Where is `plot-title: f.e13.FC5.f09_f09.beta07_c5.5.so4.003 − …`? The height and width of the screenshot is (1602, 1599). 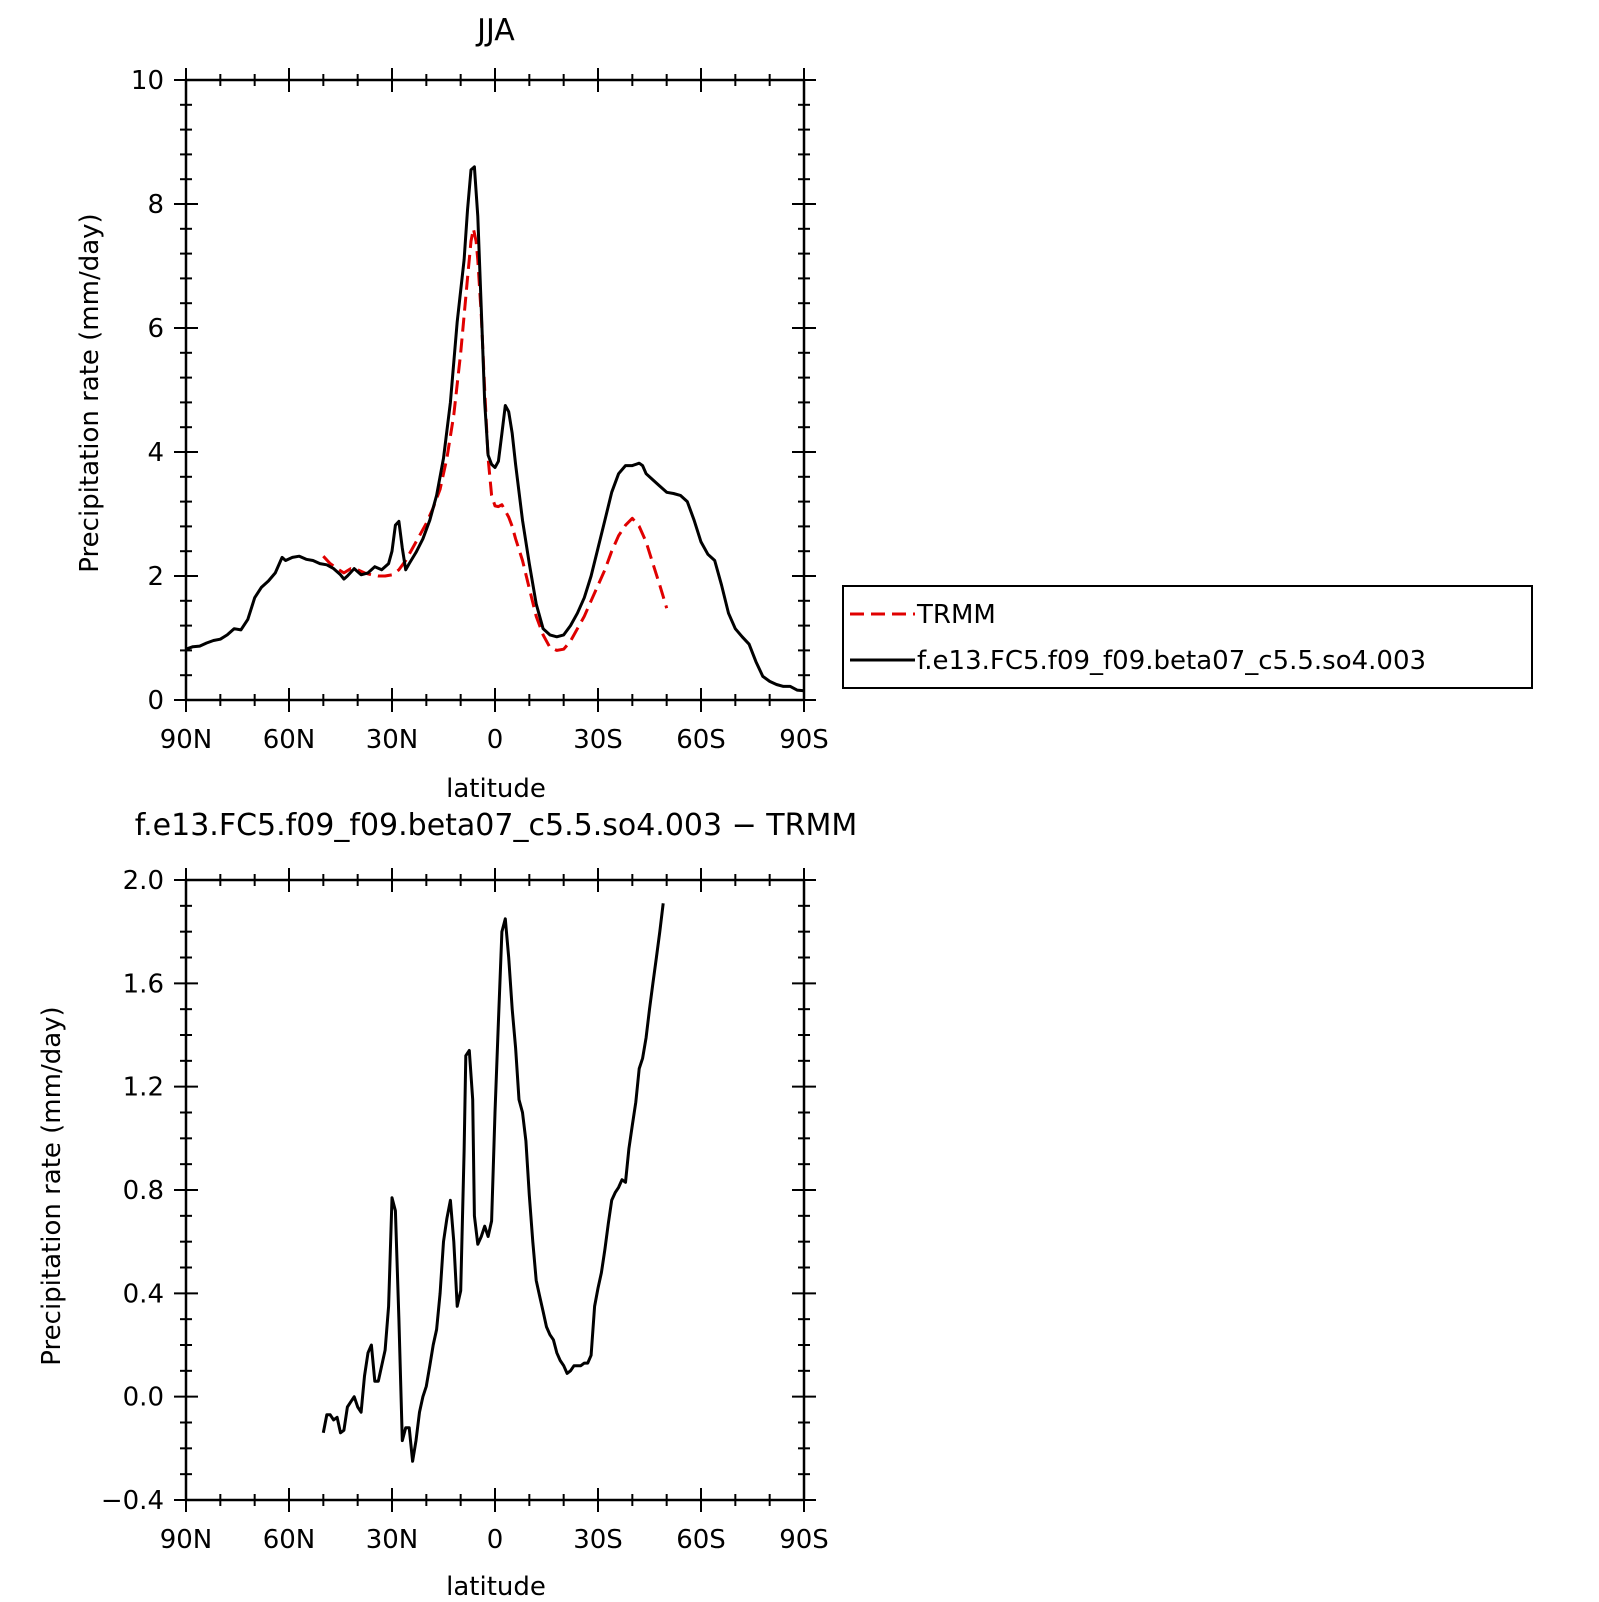
plot-title: f.e13.FC5.f09_f09.beta07_c5.5.so4.003 − … is located at coordinates (496, 825).